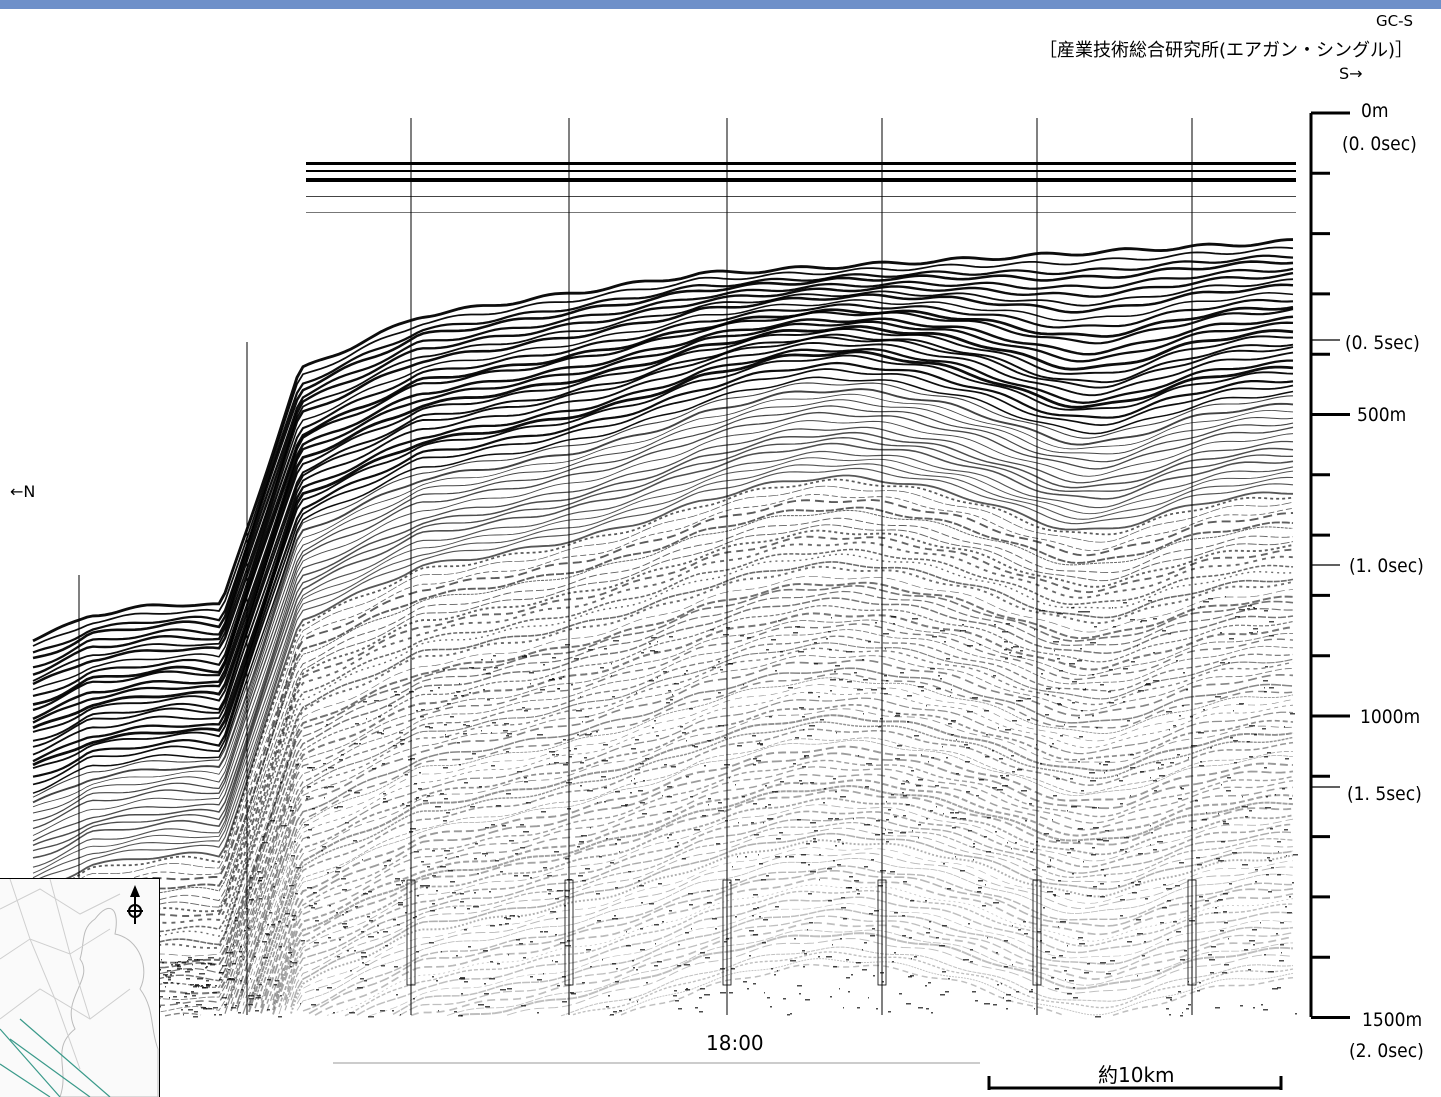  I want to click on time-label: (1. 5sec), so click(1384, 794).